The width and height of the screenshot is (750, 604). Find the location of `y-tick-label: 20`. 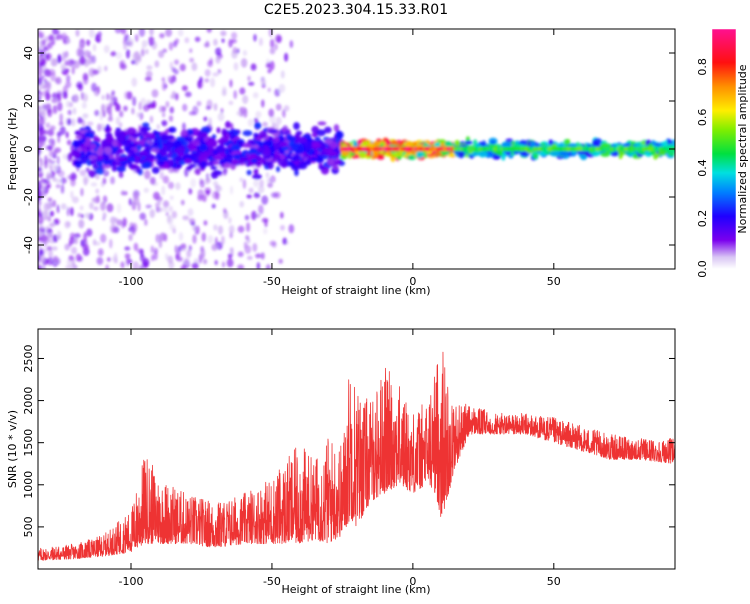

y-tick-label: 20 is located at coordinates (28, 101).